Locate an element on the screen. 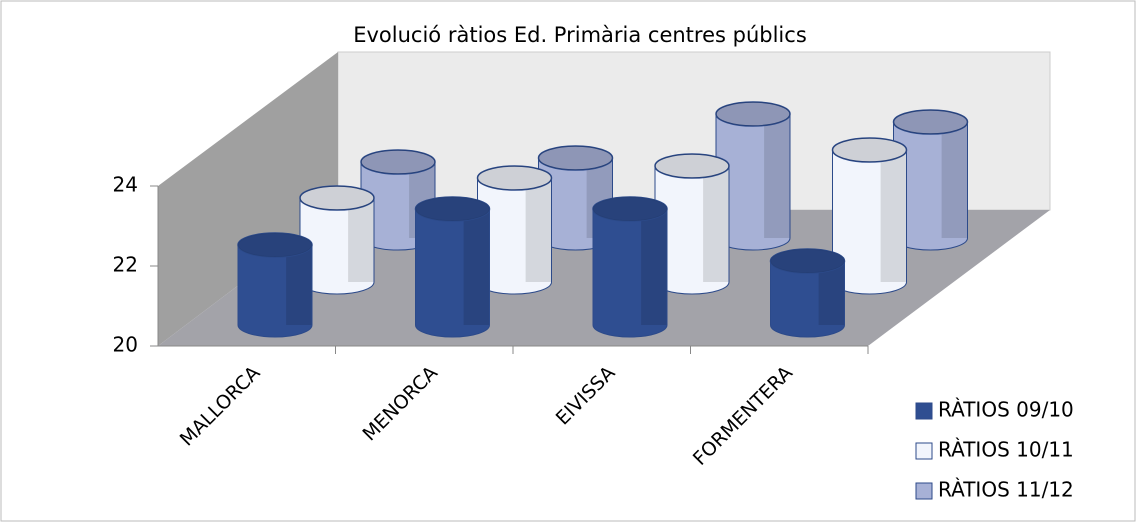  y-tick-label: 22 is located at coordinates (125, 265).